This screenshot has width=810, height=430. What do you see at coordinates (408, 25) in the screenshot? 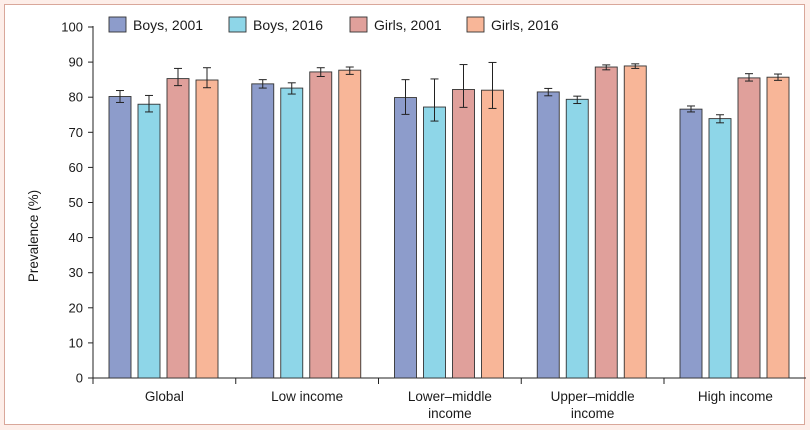
I see `legend-label: Girls, 2001` at bounding box center [408, 25].